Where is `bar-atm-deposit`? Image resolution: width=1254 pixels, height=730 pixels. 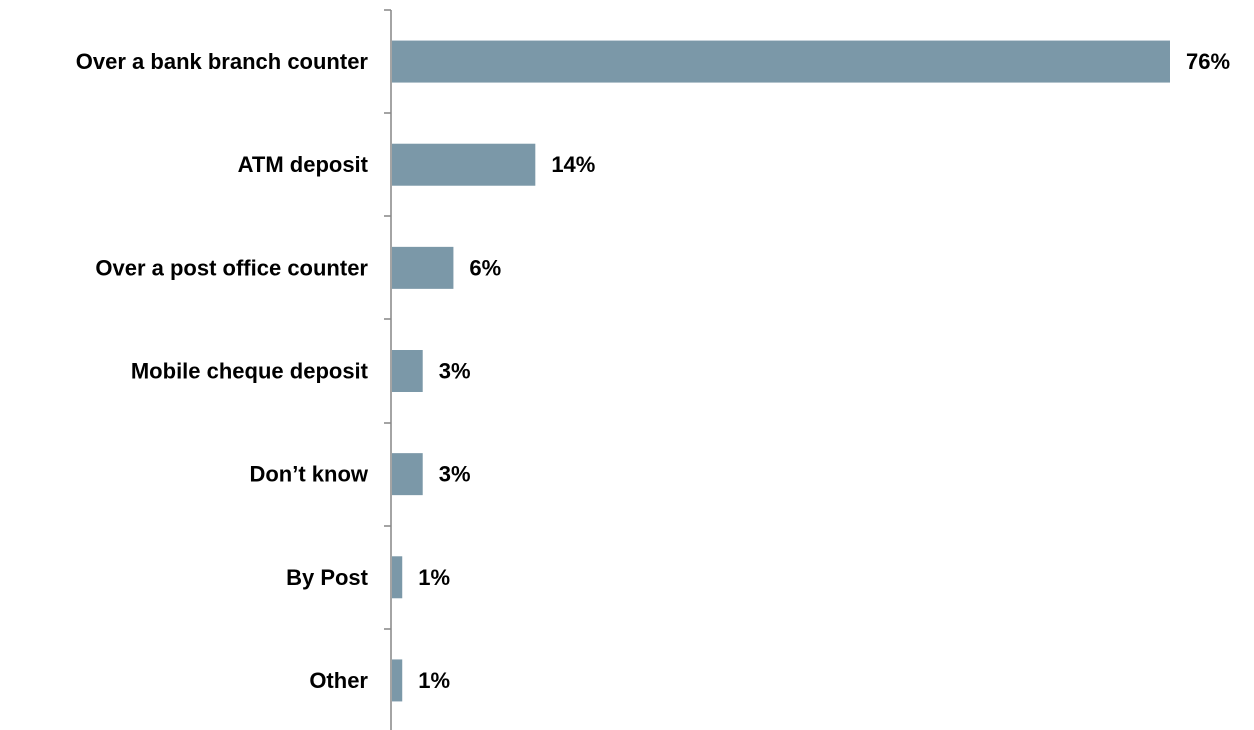
bar-atm-deposit is located at coordinates (464, 164).